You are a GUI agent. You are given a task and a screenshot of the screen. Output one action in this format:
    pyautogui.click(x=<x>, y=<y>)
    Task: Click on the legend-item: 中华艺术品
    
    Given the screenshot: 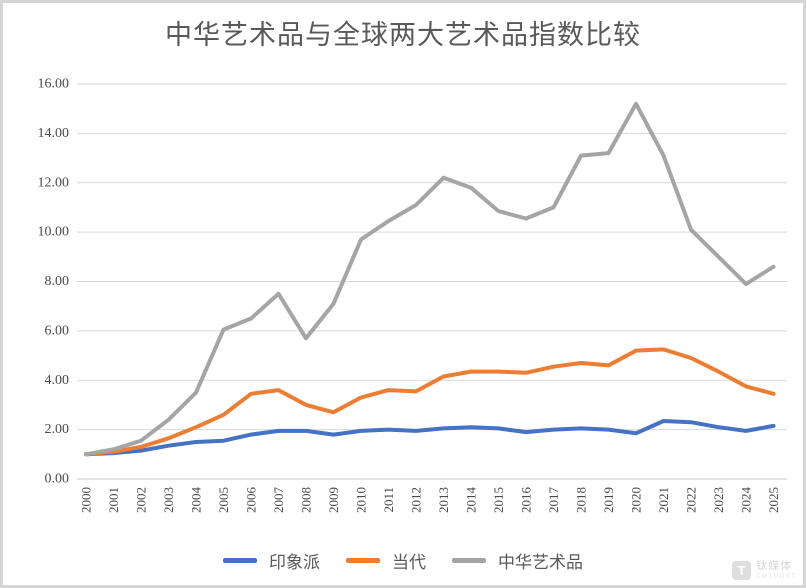 What is the action you would take?
    pyautogui.click(x=517, y=560)
    